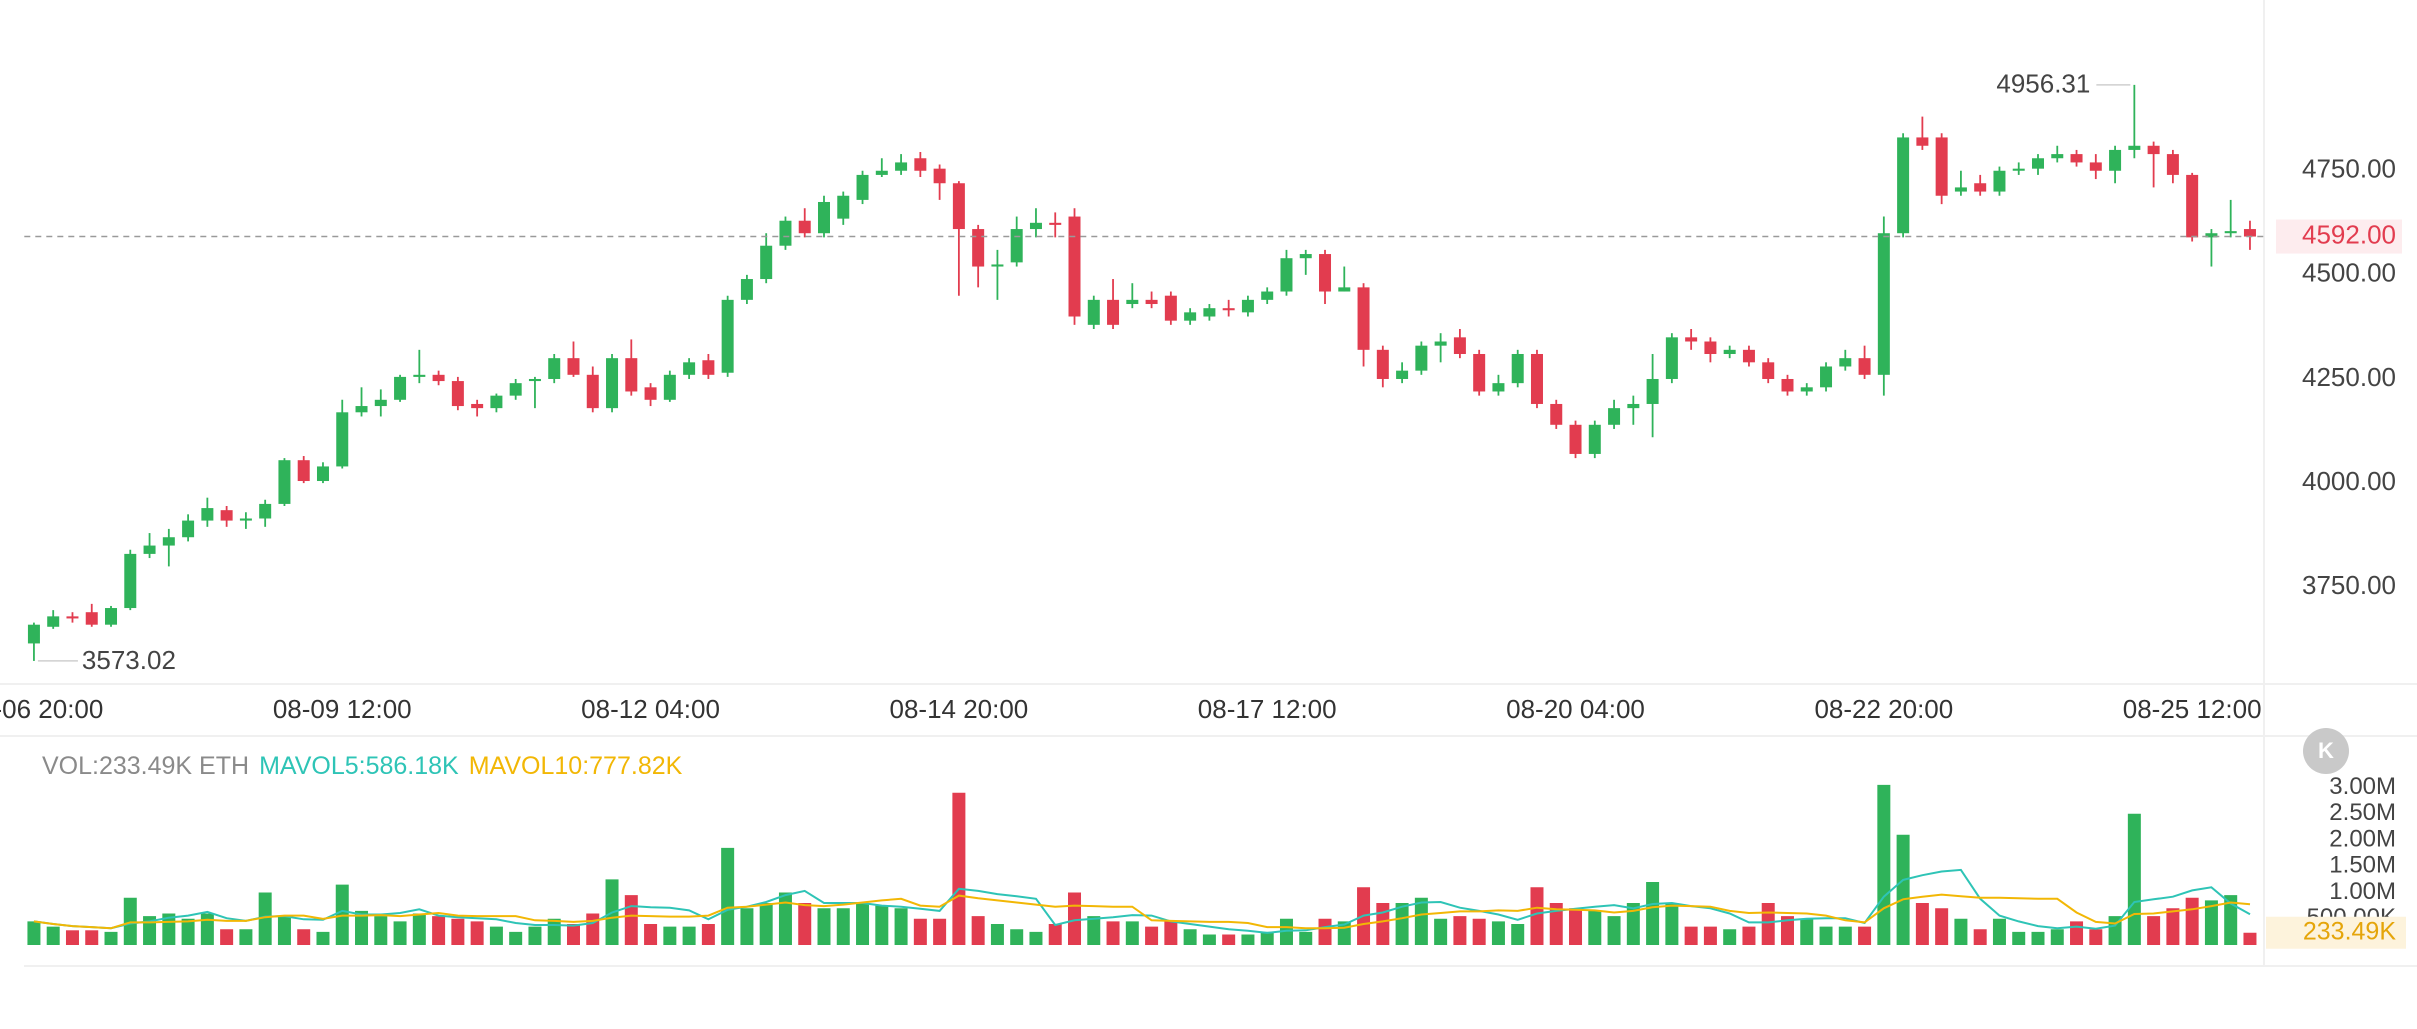 The width and height of the screenshot is (2417, 1029). I want to click on volume-bars, so click(1142, 864).